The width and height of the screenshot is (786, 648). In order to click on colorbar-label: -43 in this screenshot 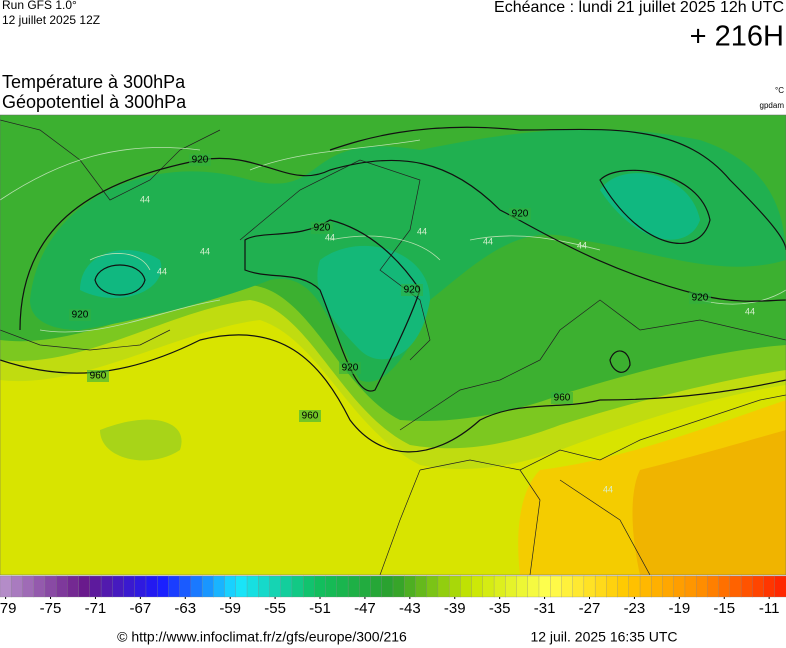, I will do `click(410, 608)`.